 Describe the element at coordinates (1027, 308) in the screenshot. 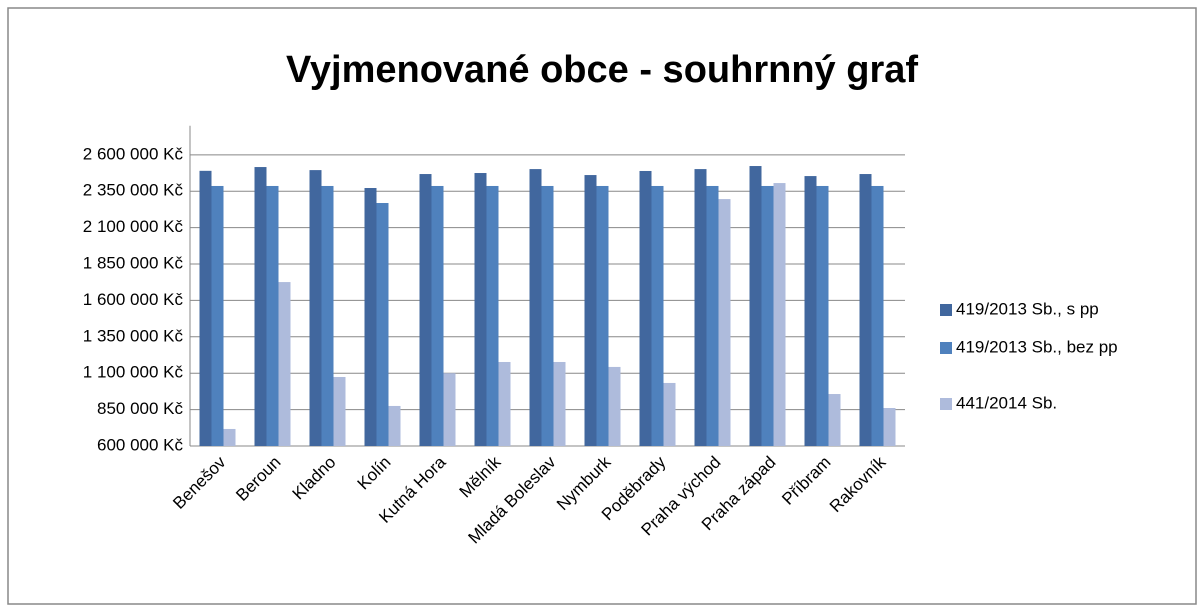

I see `legend-label: 419/2013 Sb., s pp` at that location.